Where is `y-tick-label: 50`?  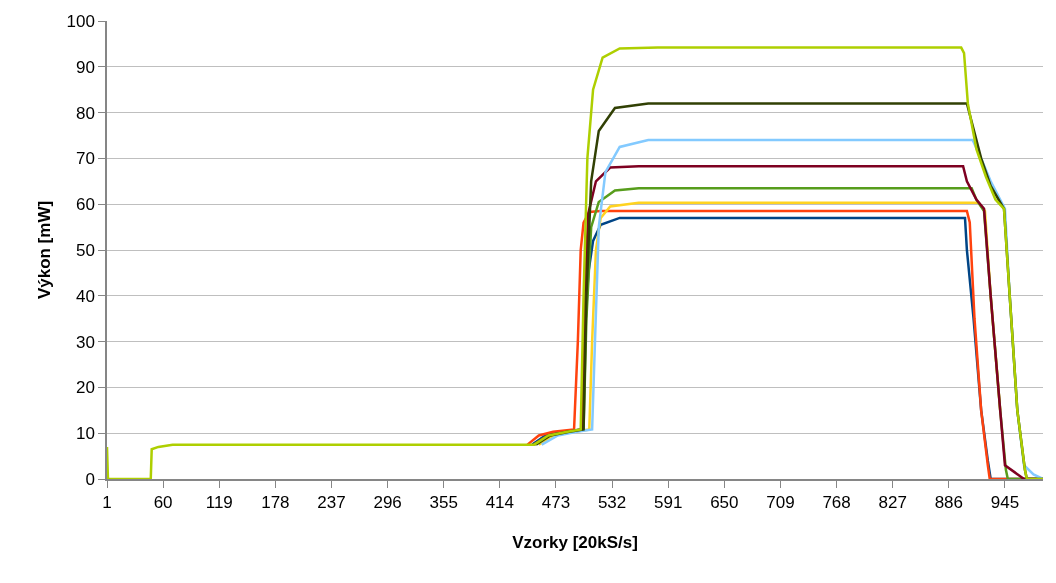 y-tick-label: 50 is located at coordinates (85, 250).